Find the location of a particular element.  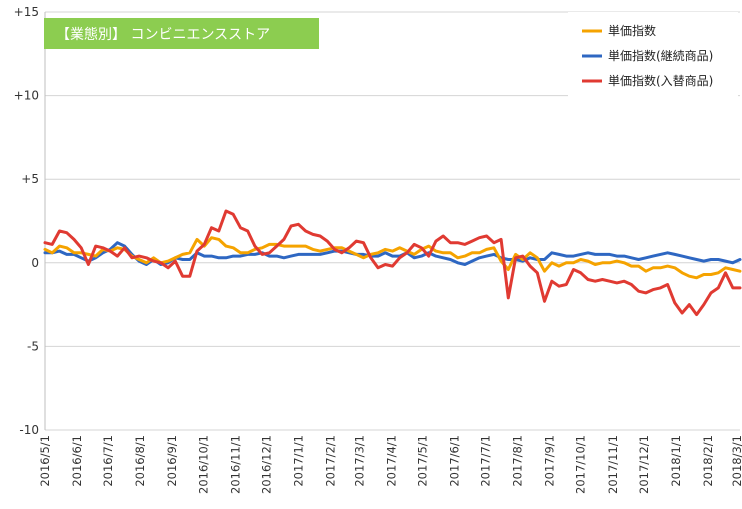

chart-badge: 【業態別】 コンビニエンスストア is located at coordinates (181, 33).